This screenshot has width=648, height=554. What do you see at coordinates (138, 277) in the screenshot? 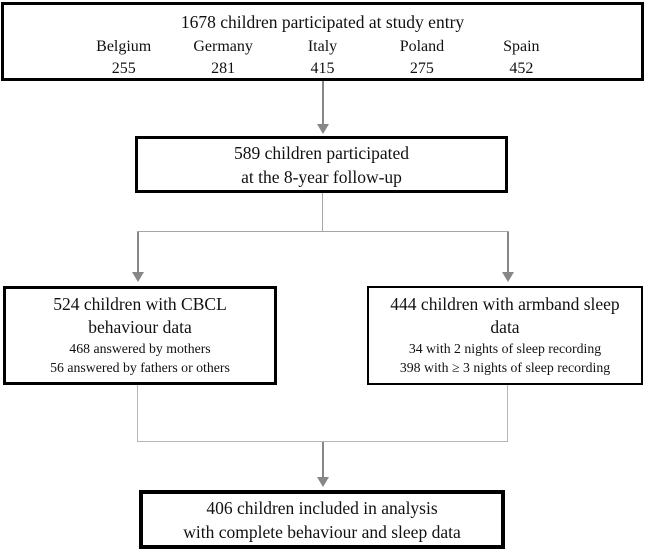
I see `arrow-to-cbcl-head-icon` at bounding box center [138, 277].